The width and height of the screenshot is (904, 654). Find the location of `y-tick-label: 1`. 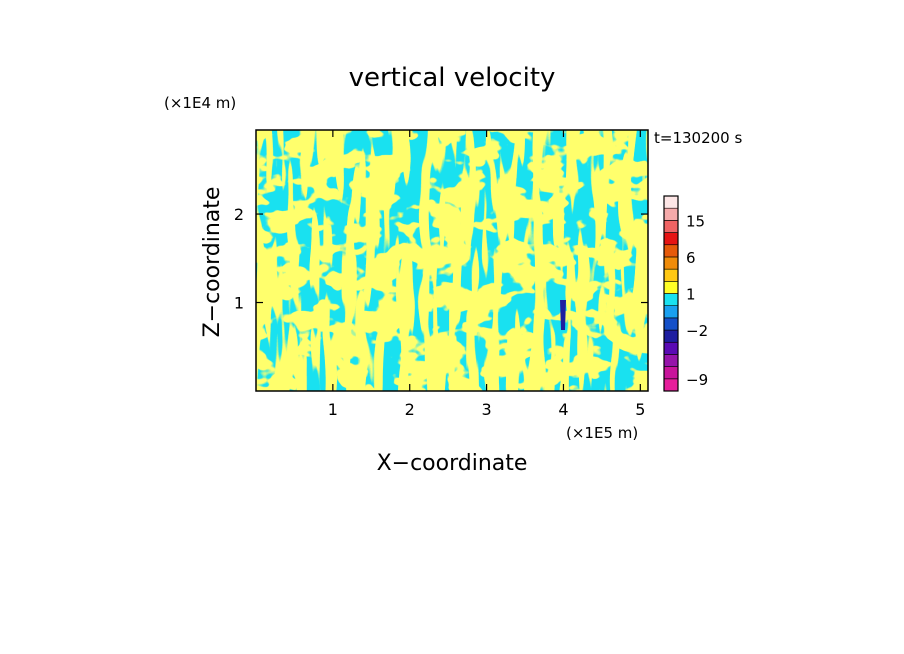

y-tick-label: 1 is located at coordinates (239, 303).